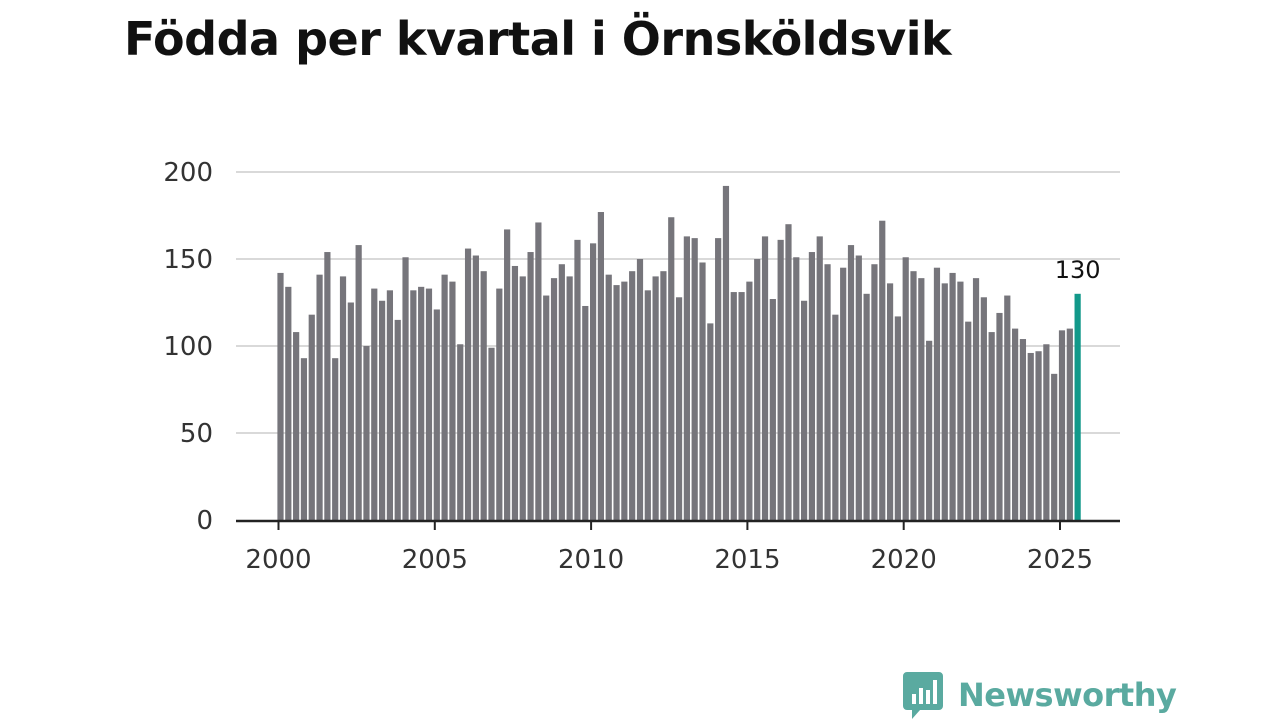 This screenshot has height=720, width=1280. I want to click on bar-latest, so click(1077, 406).